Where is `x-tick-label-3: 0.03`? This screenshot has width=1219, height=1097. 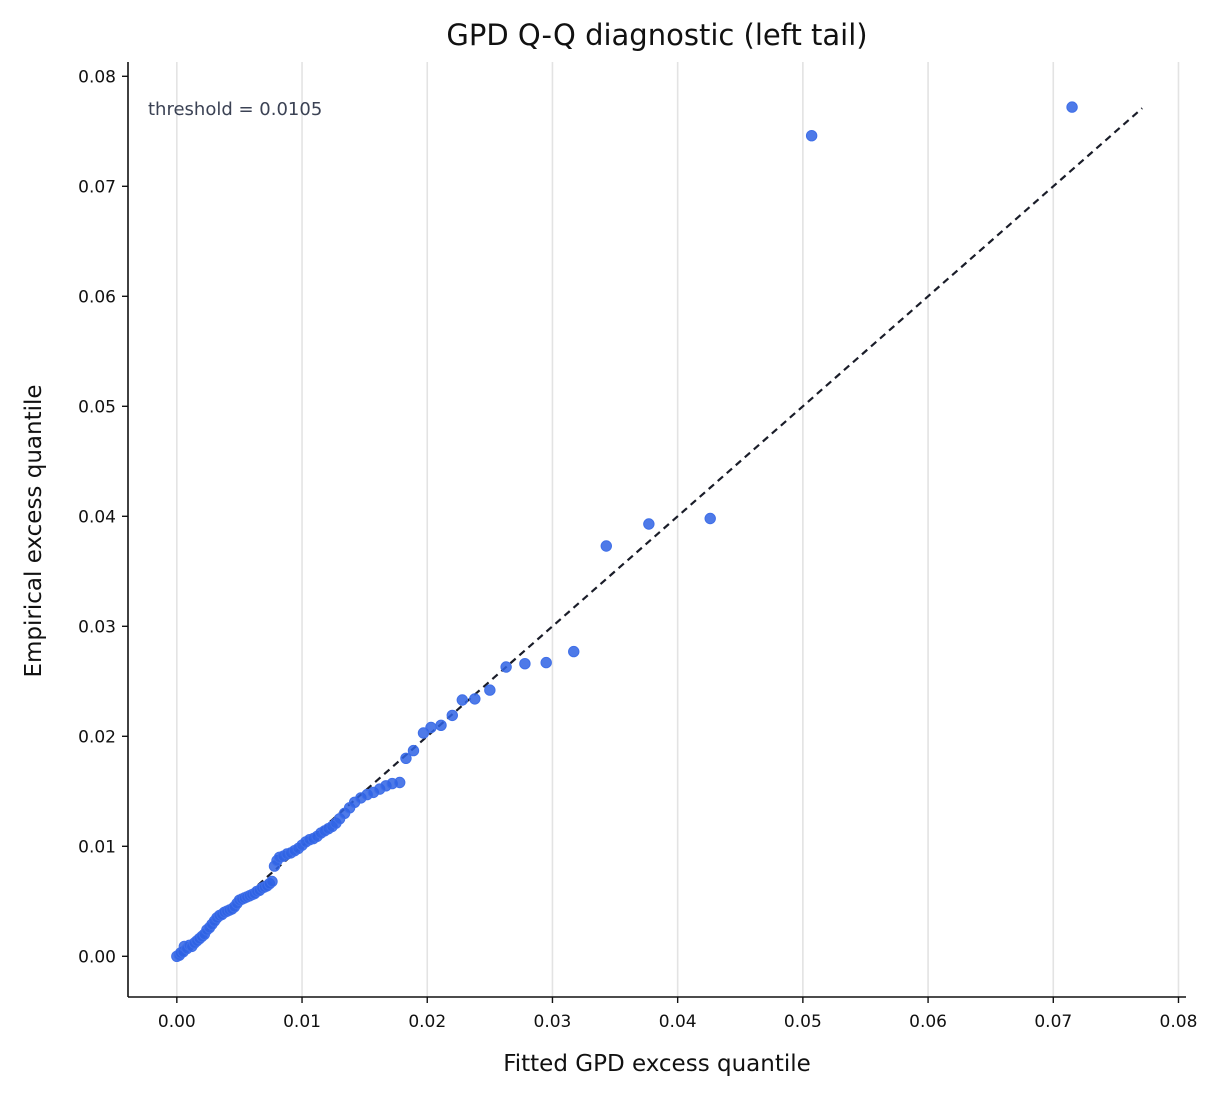 x-tick-label-3: 0.03 is located at coordinates (553, 1022).